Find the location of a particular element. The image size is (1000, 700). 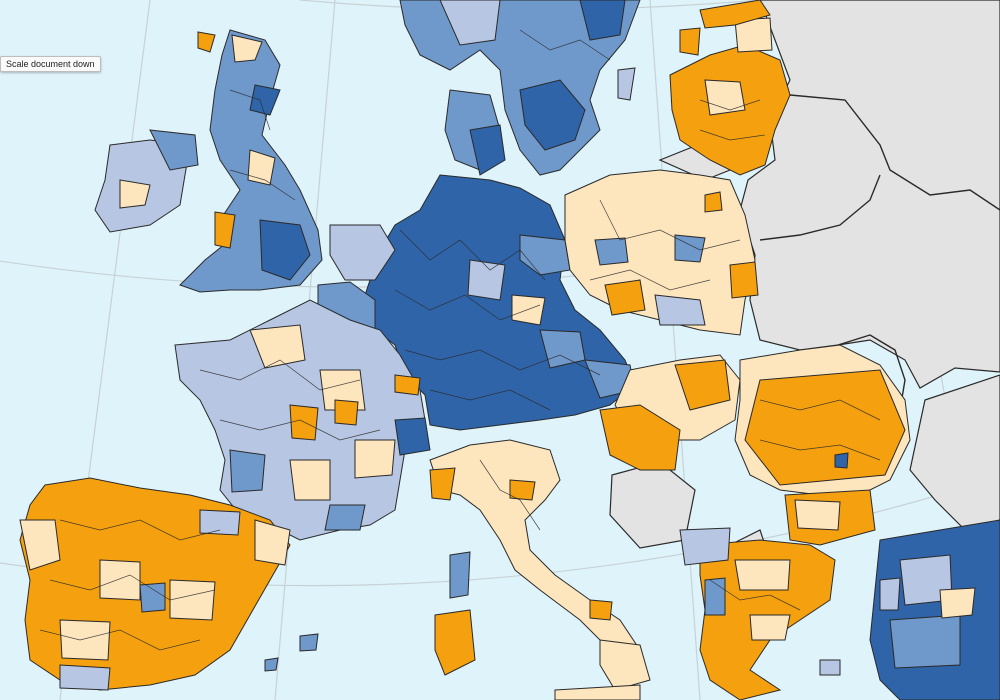

central-europe is located at coordinates (476, 302).